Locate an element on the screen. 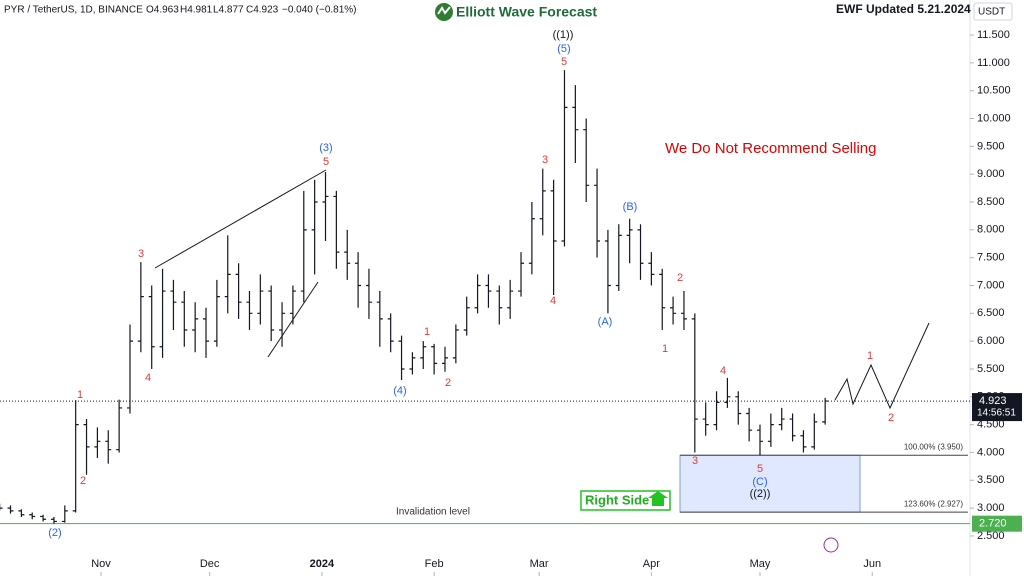 Image resolution: width=1024 pixels, height=576 pixels. ohlc-close: C4.923 is located at coordinates (262, 10).